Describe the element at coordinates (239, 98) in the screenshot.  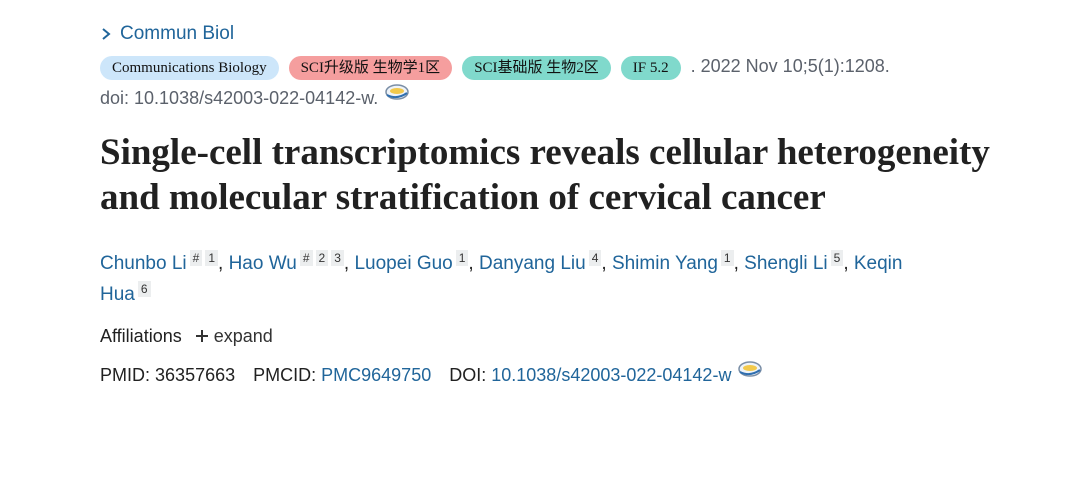
I see `doi-line: doi: 10.1038/s42003-022-04142-w.` at that location.